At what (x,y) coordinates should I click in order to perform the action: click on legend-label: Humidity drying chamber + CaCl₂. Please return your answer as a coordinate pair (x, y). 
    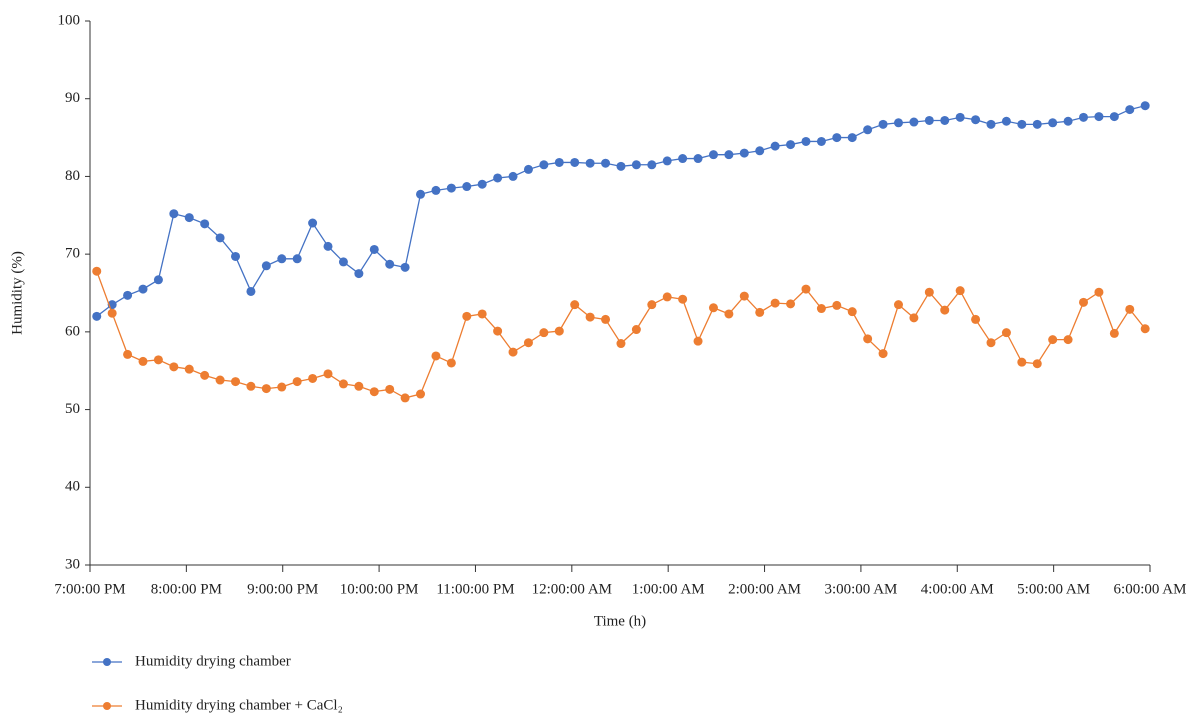
    Looking at the image, I should click on (239, 705).